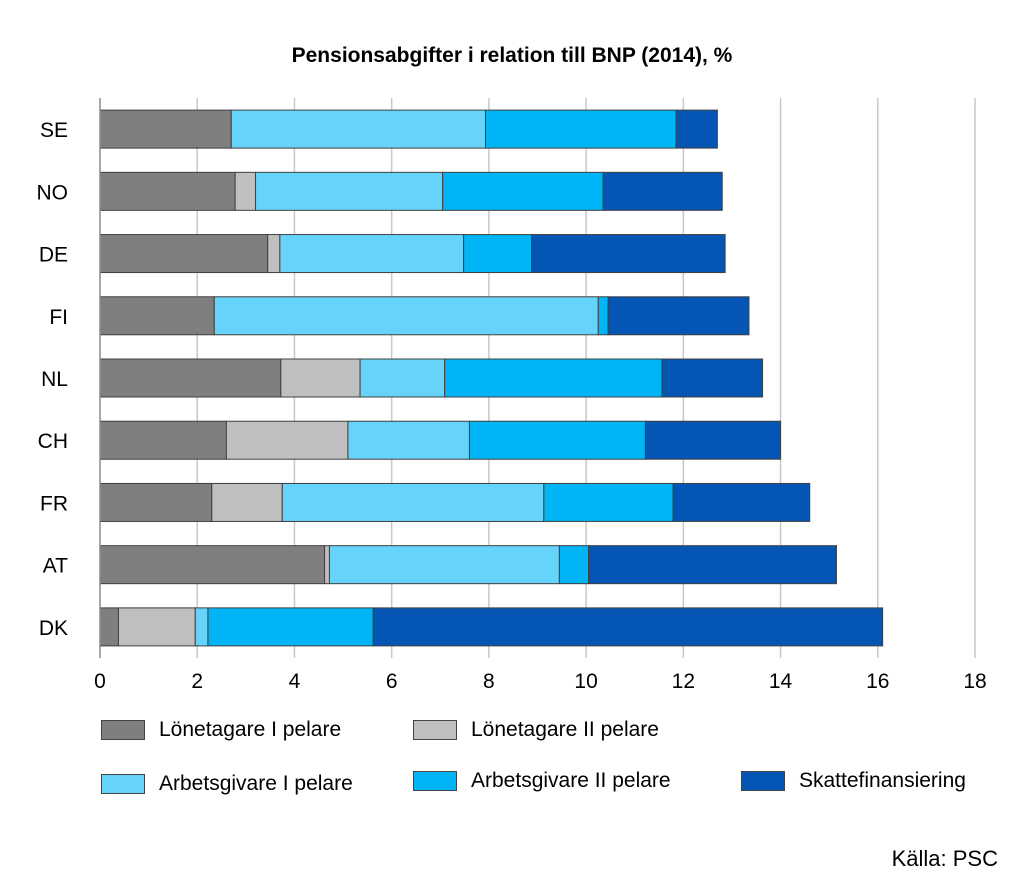  I want to click on x-tick-label: 8, so click(489, 681).